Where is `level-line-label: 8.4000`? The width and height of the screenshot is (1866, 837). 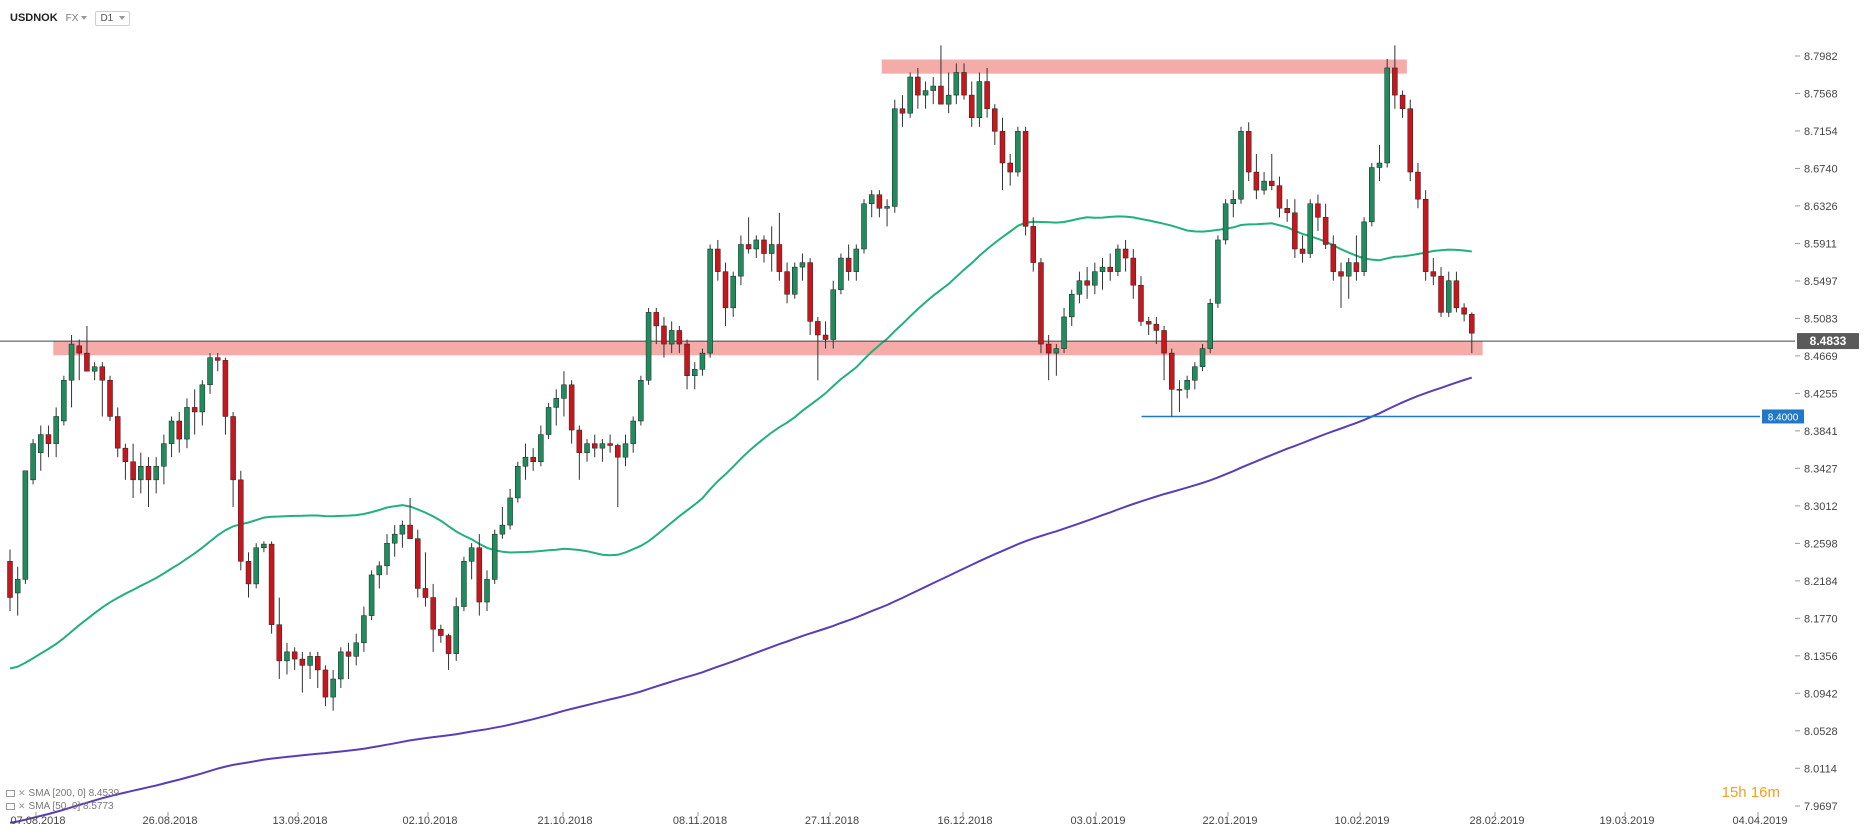
level-line-label: 8.4000 is located at coordinates (1783, 416).